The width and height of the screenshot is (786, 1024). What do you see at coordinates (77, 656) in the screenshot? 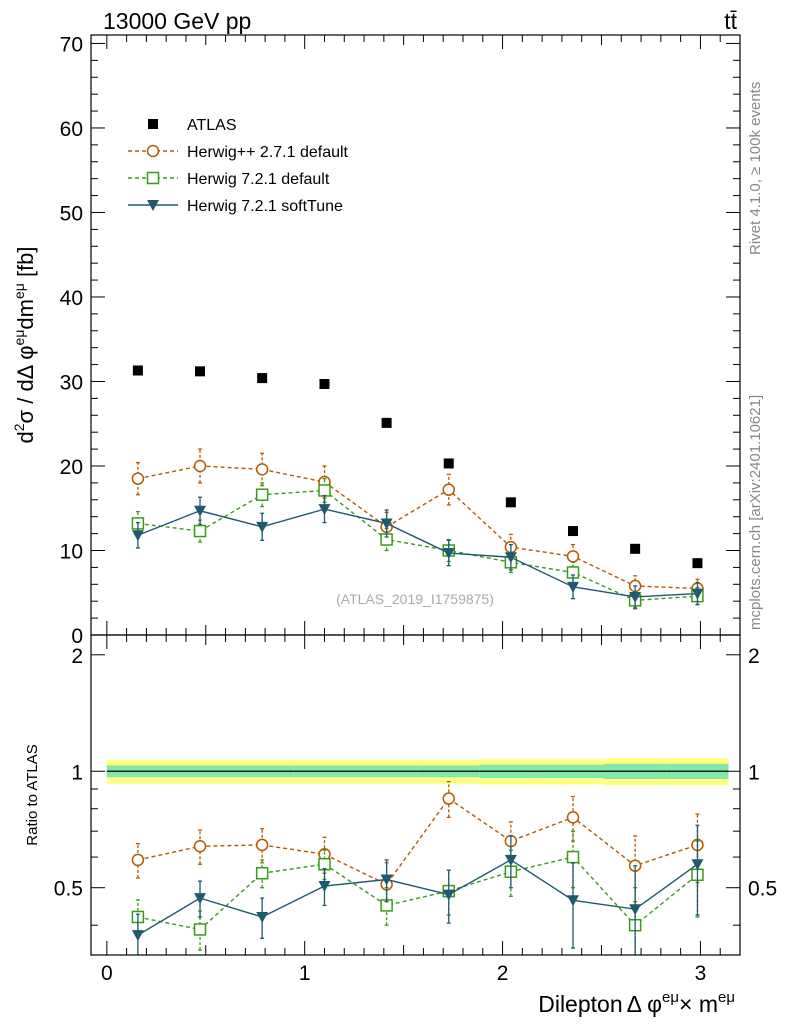
I see `ratio-y-tick-label: 2` at bounding box center [77, 656].